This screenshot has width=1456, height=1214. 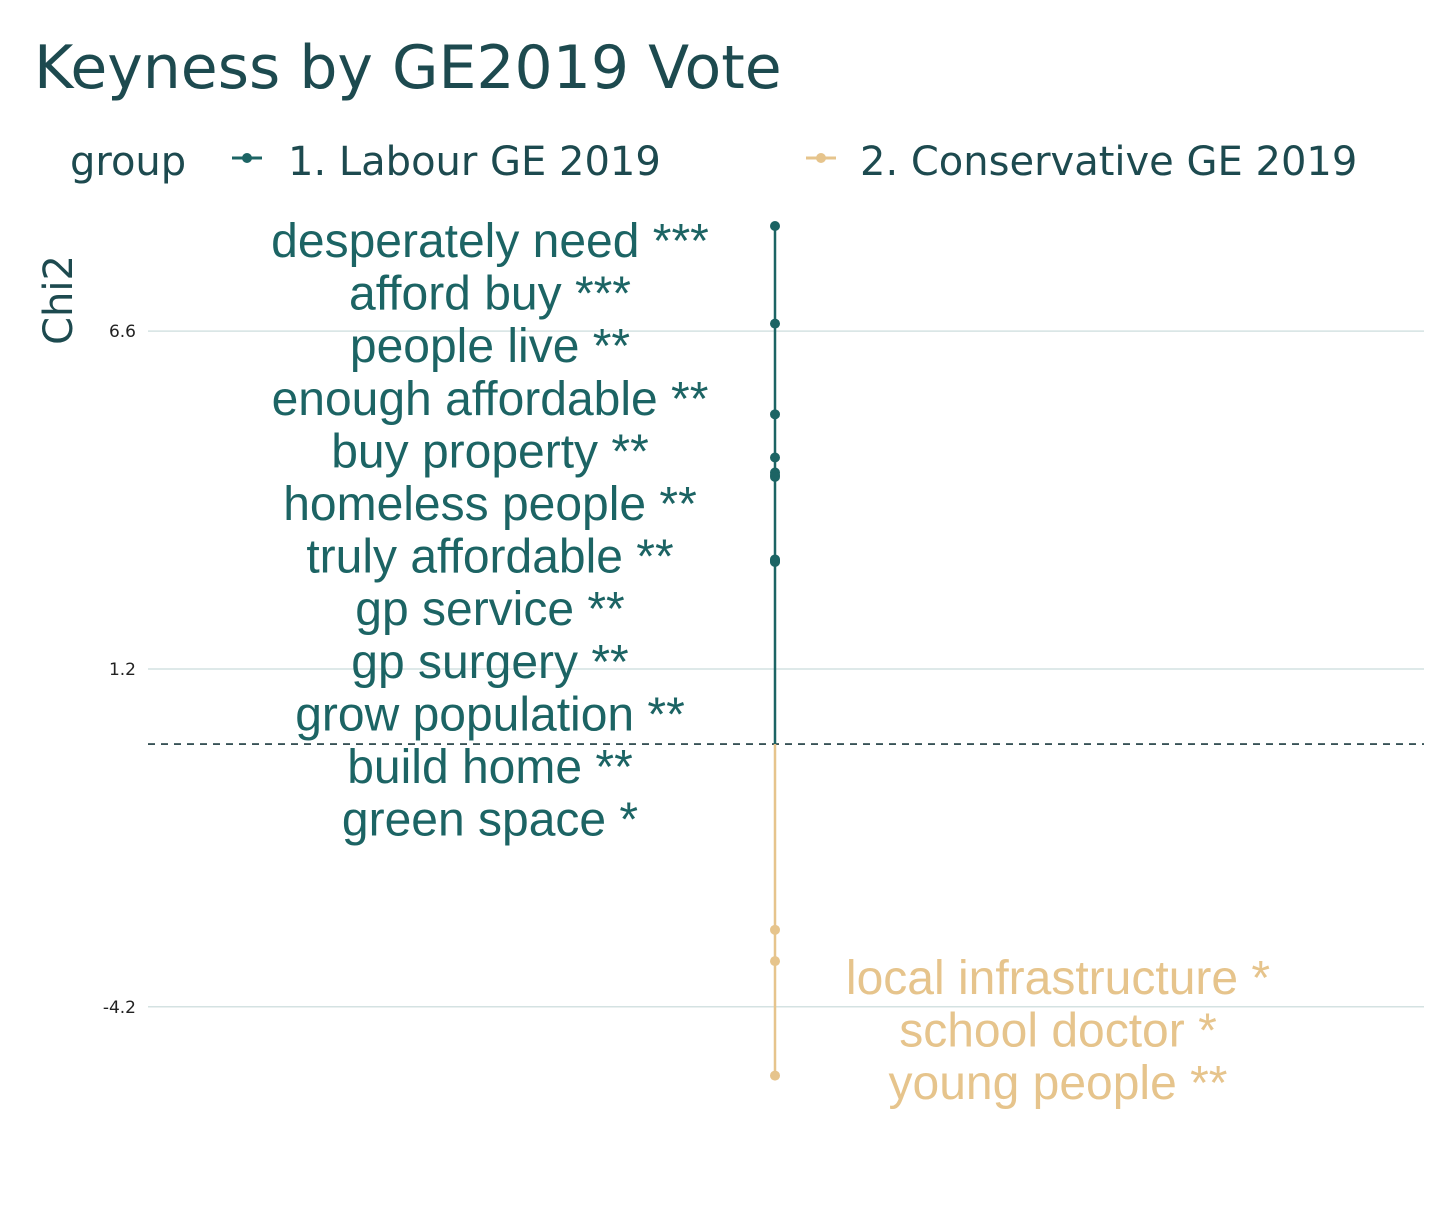 What do you see at coordinates (490, 714) in the screenshot?
I see `word-label: grow population **` at bounding box center [490, 714].